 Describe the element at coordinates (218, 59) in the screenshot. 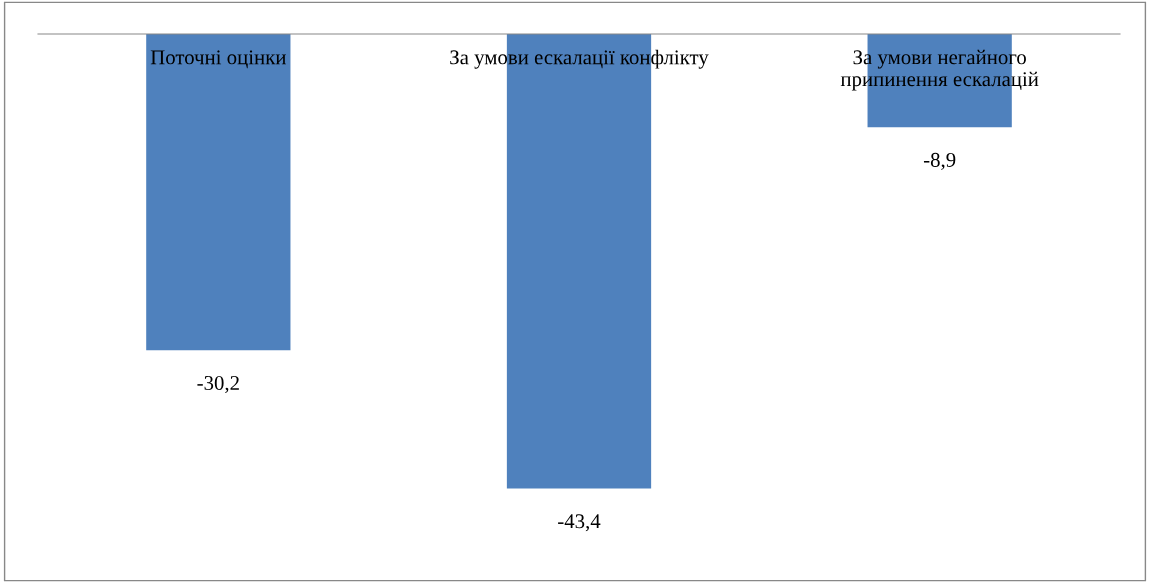

I see `x-tick-label: Поточні оцінки` at that location.